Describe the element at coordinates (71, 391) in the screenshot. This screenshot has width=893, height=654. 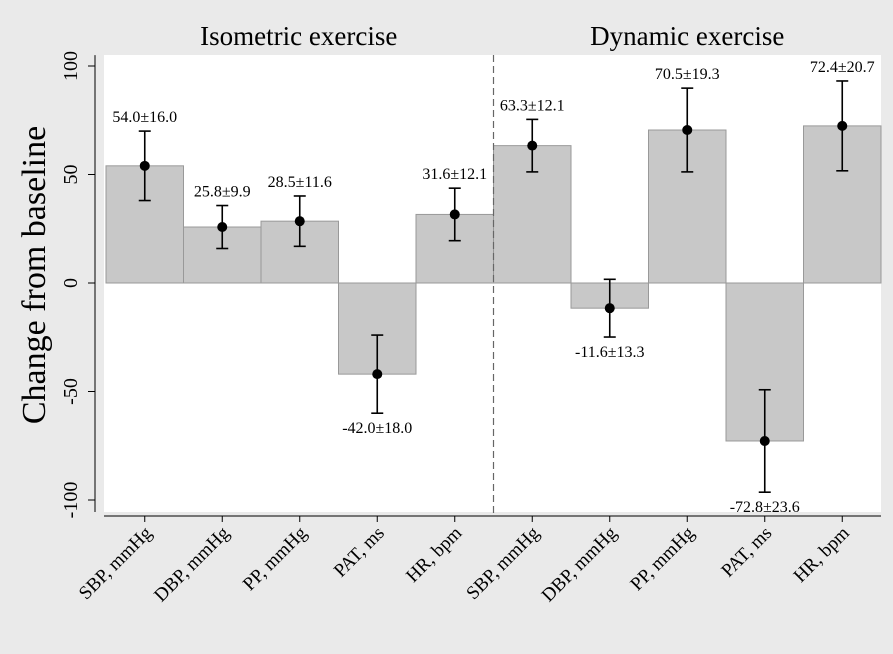
I see `y-tick-label: -50` at that location.